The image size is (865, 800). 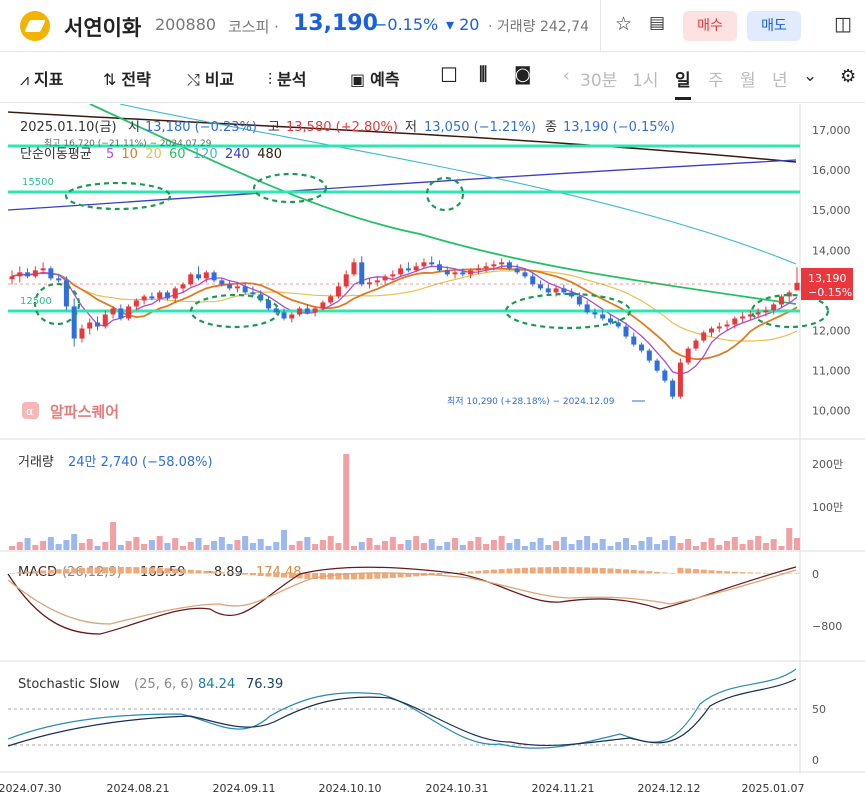 I want to click on forecast-button: ▣ 예측, so click(x=375, y=78).